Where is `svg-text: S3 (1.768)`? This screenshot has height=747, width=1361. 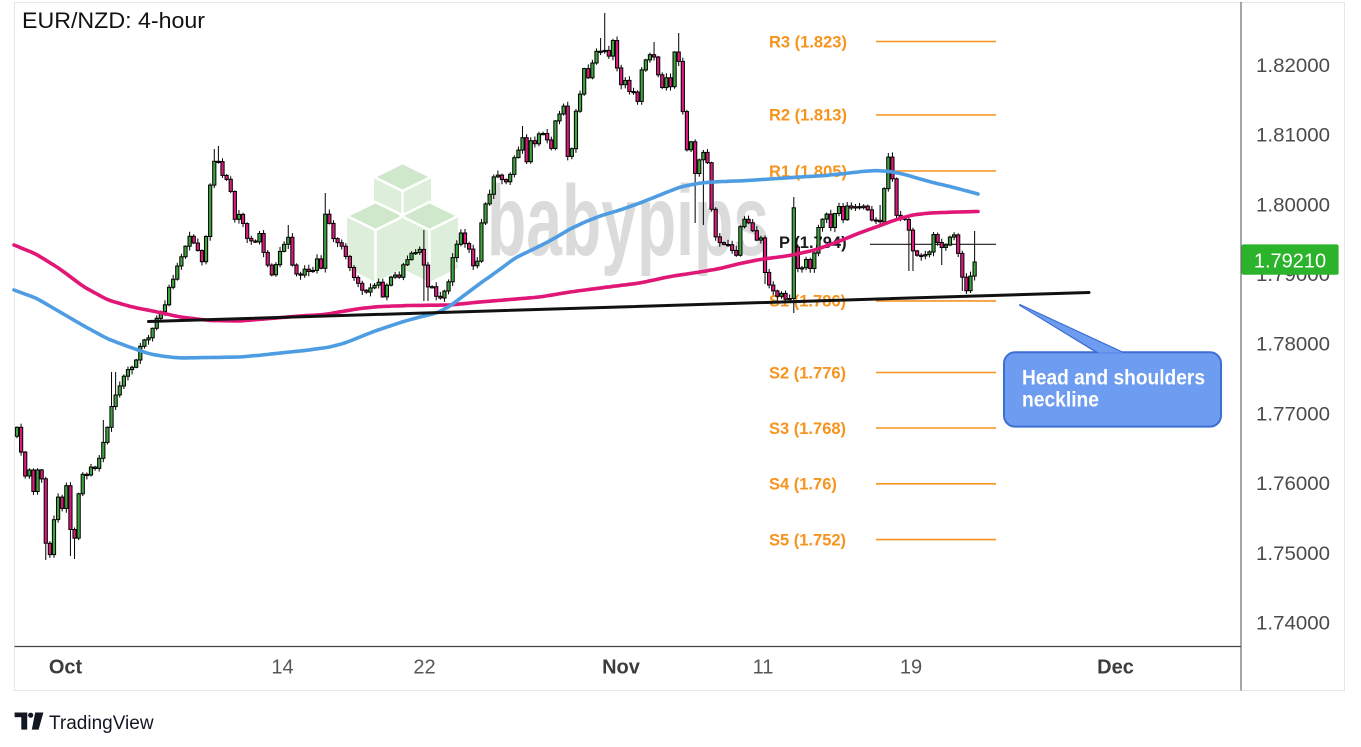
svg-text: S3 (1.768) is located at coordinates (807, 429).